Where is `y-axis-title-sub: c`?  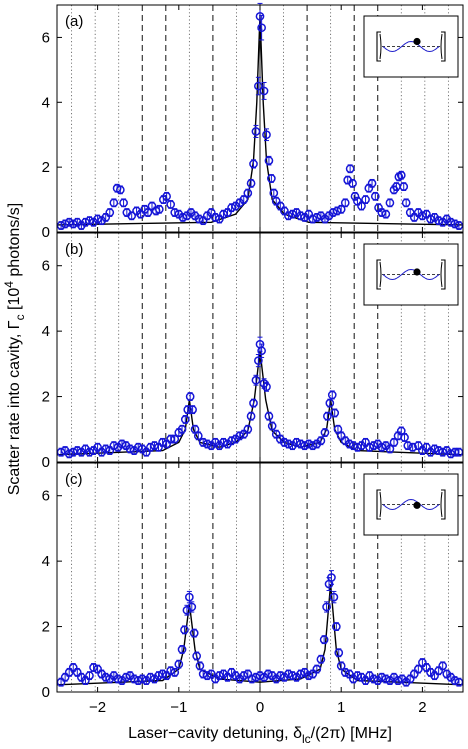
y-axis-title-sub: c is located at coordinates (20, 317).